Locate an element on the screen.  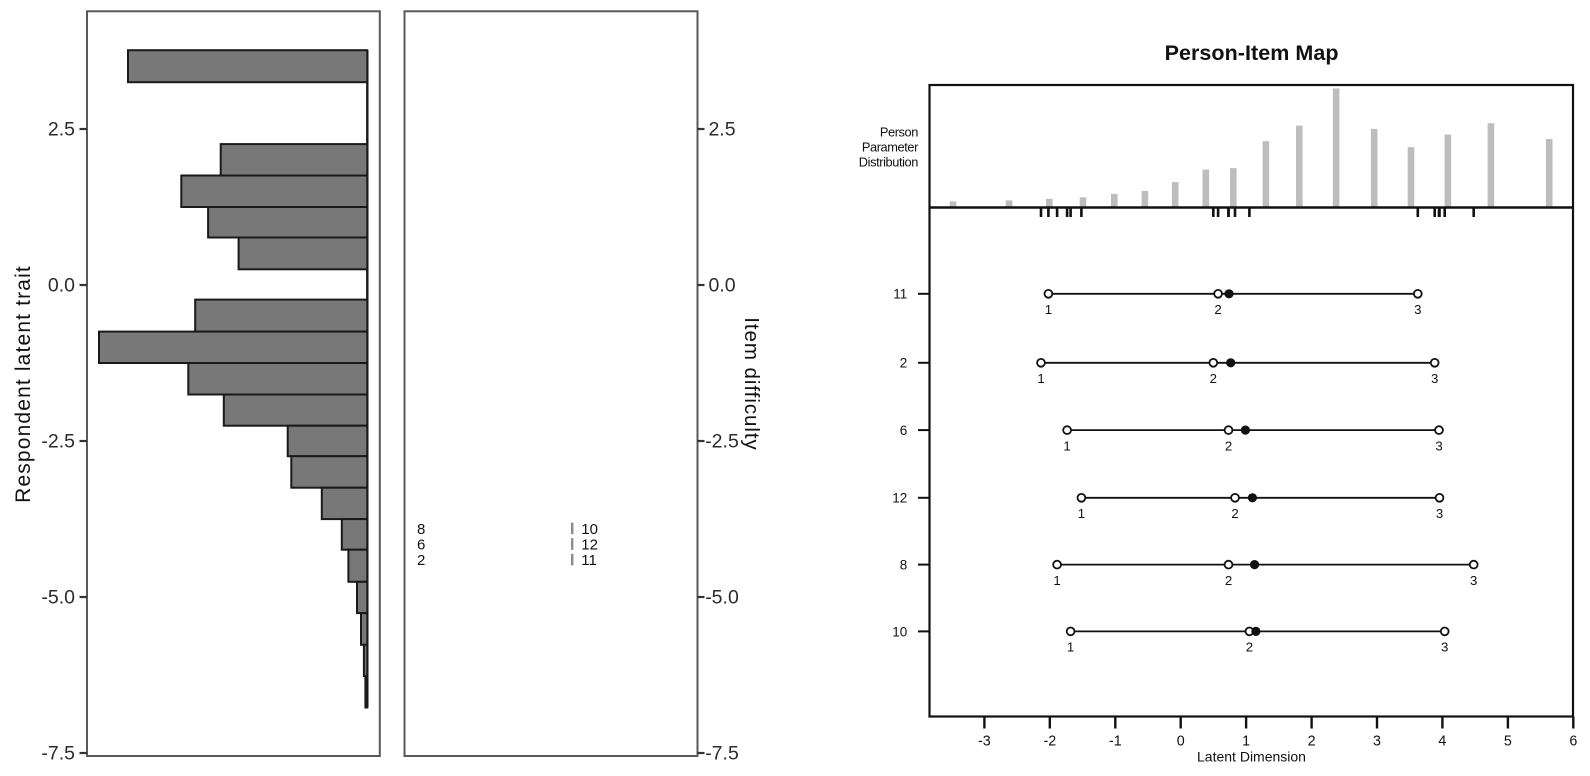
svg-text: -2 is located at coordinates (1049, 741).